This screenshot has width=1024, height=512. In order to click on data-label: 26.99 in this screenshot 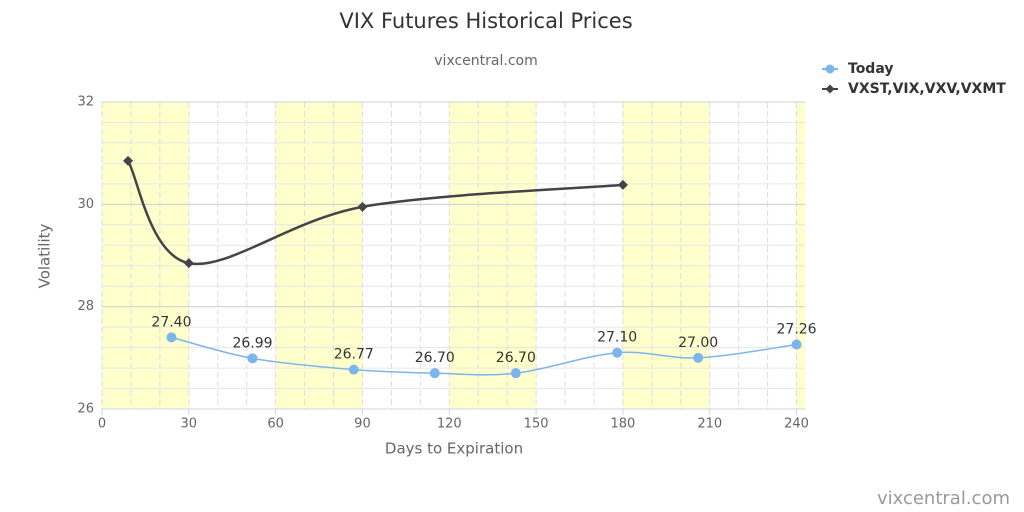, I will do `click(252, 343)`.